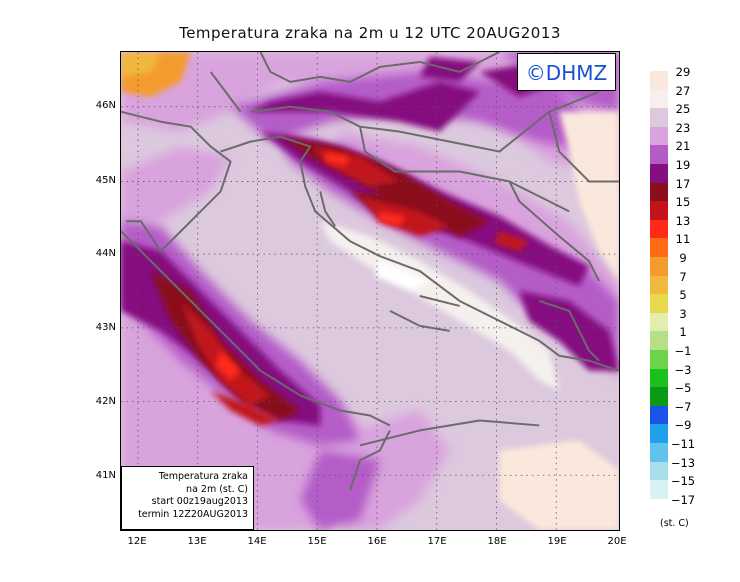 The height and width of the screenshot is (582, 740). I want to click on lon-label-19e: 19E, so click(557, 541).